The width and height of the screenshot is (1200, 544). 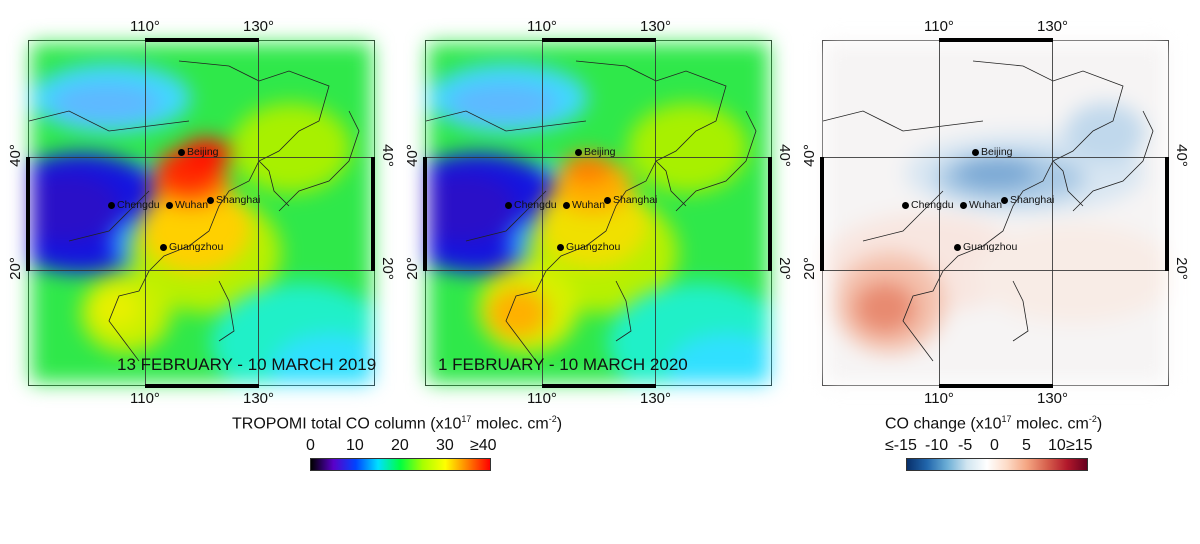 What do you see at coordinates (997, 152) in the screenshot?
I see `city-label: Beijing` at bounding box center [997, 152].